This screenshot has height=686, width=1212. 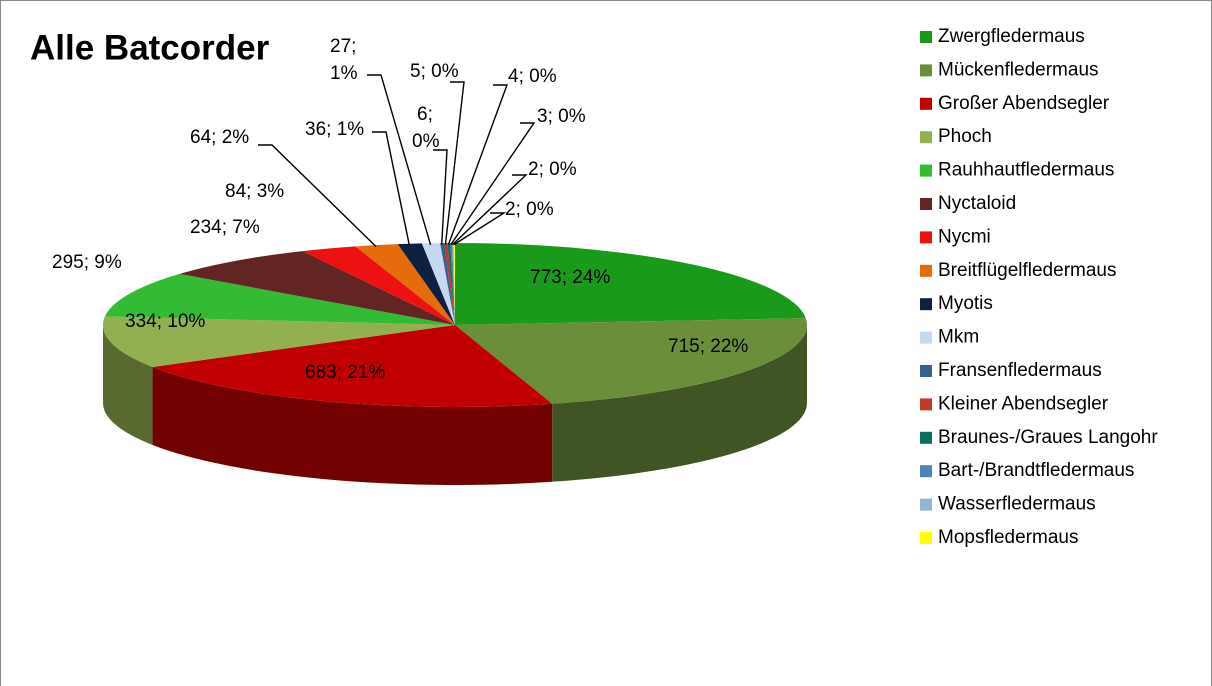 What do you see at coordinates (334, 129) in the screenshot?
I see `data-label: 36; 1%` at bounding box center [334, 129].